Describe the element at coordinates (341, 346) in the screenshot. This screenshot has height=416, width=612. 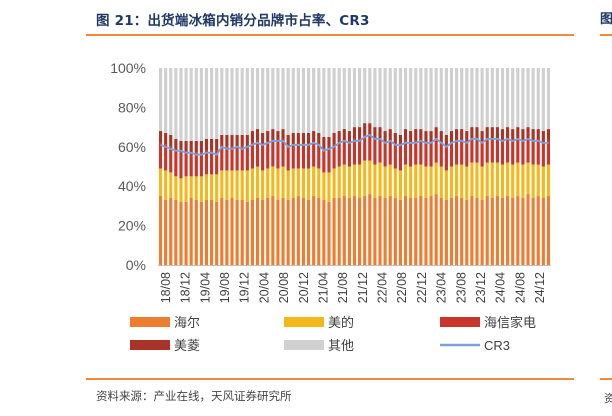
I see `legend-label-4: 其他` at that location.